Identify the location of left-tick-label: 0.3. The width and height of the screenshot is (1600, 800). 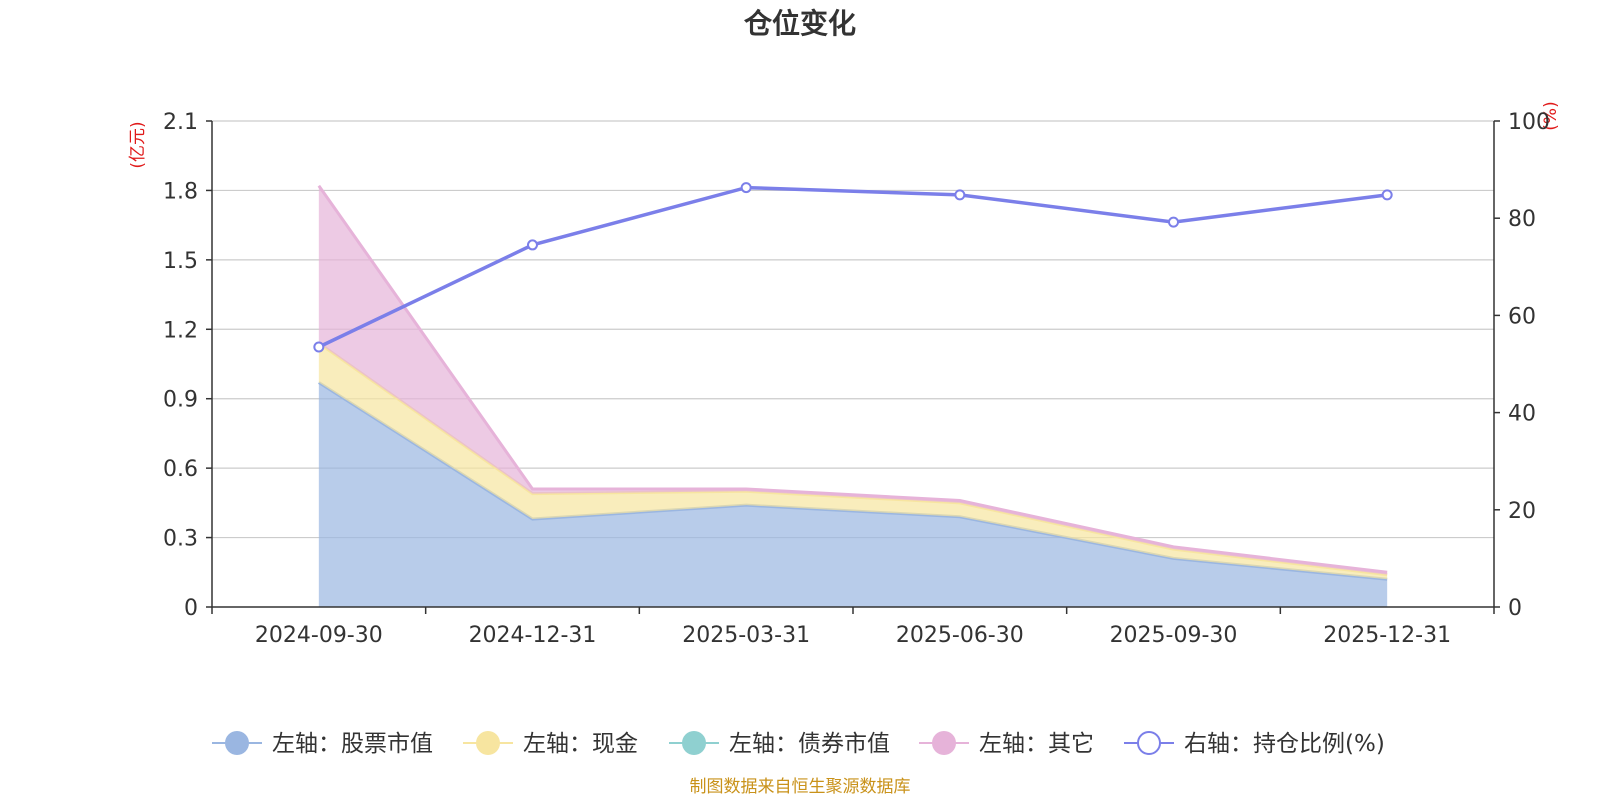
(180, 539).